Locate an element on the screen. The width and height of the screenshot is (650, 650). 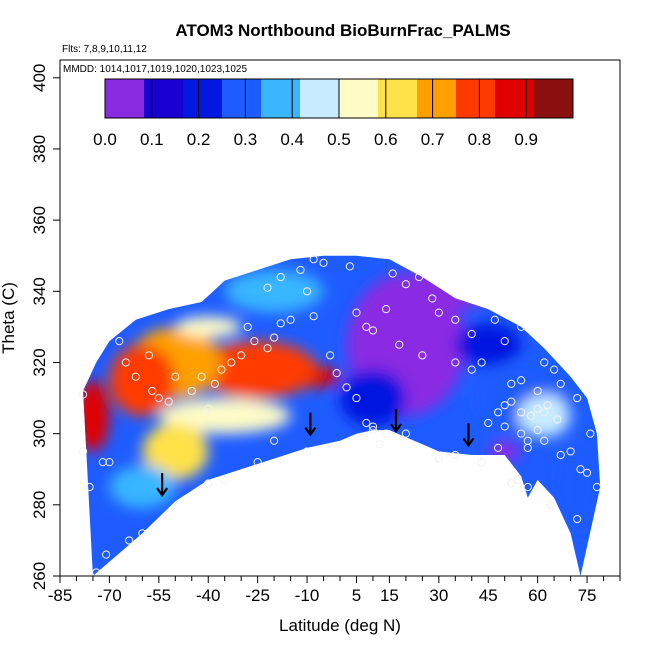
colorbar-tick-label: 0.8 is located at coordinates (480, 139).